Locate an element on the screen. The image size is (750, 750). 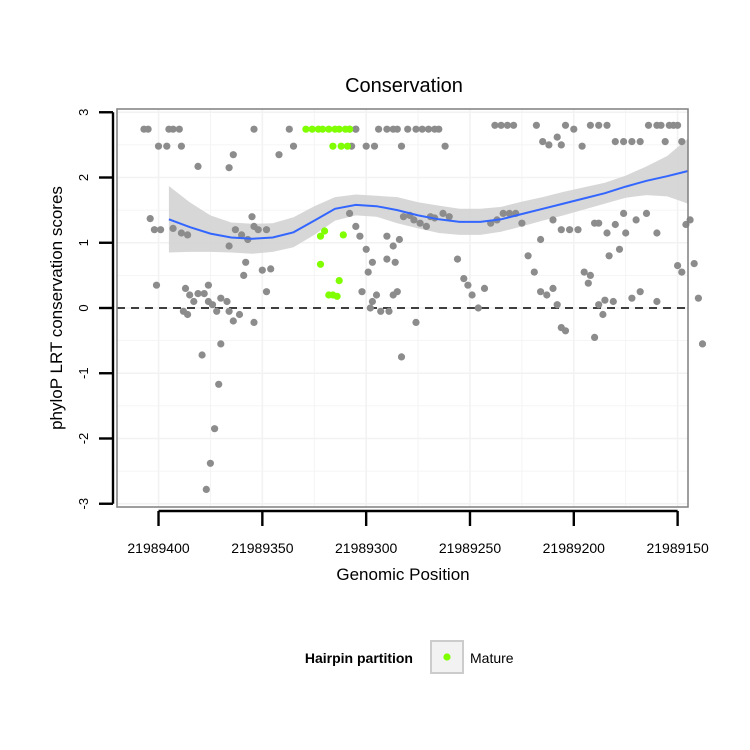
x-tick-label: 21989350 is located at coordinates (262, 548).